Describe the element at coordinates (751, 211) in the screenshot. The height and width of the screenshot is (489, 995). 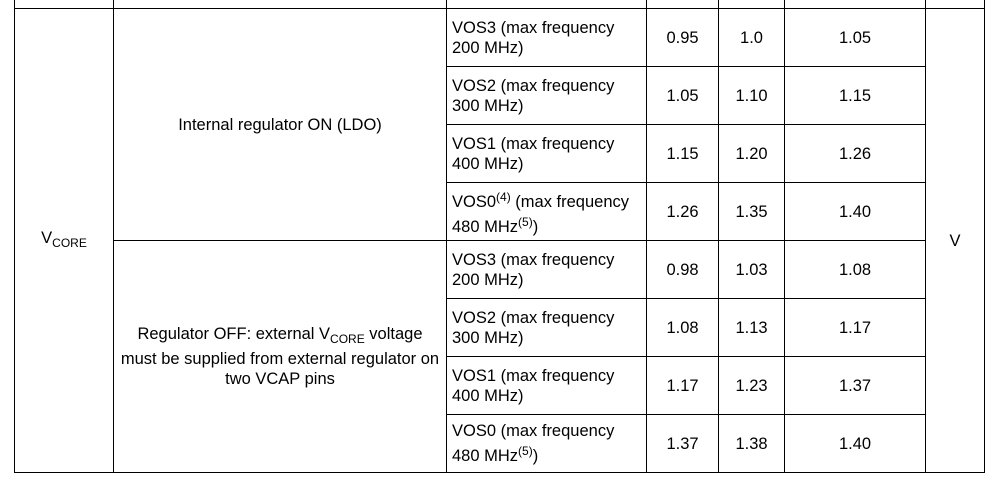
I see `typ-cell: 1.35` at that location.